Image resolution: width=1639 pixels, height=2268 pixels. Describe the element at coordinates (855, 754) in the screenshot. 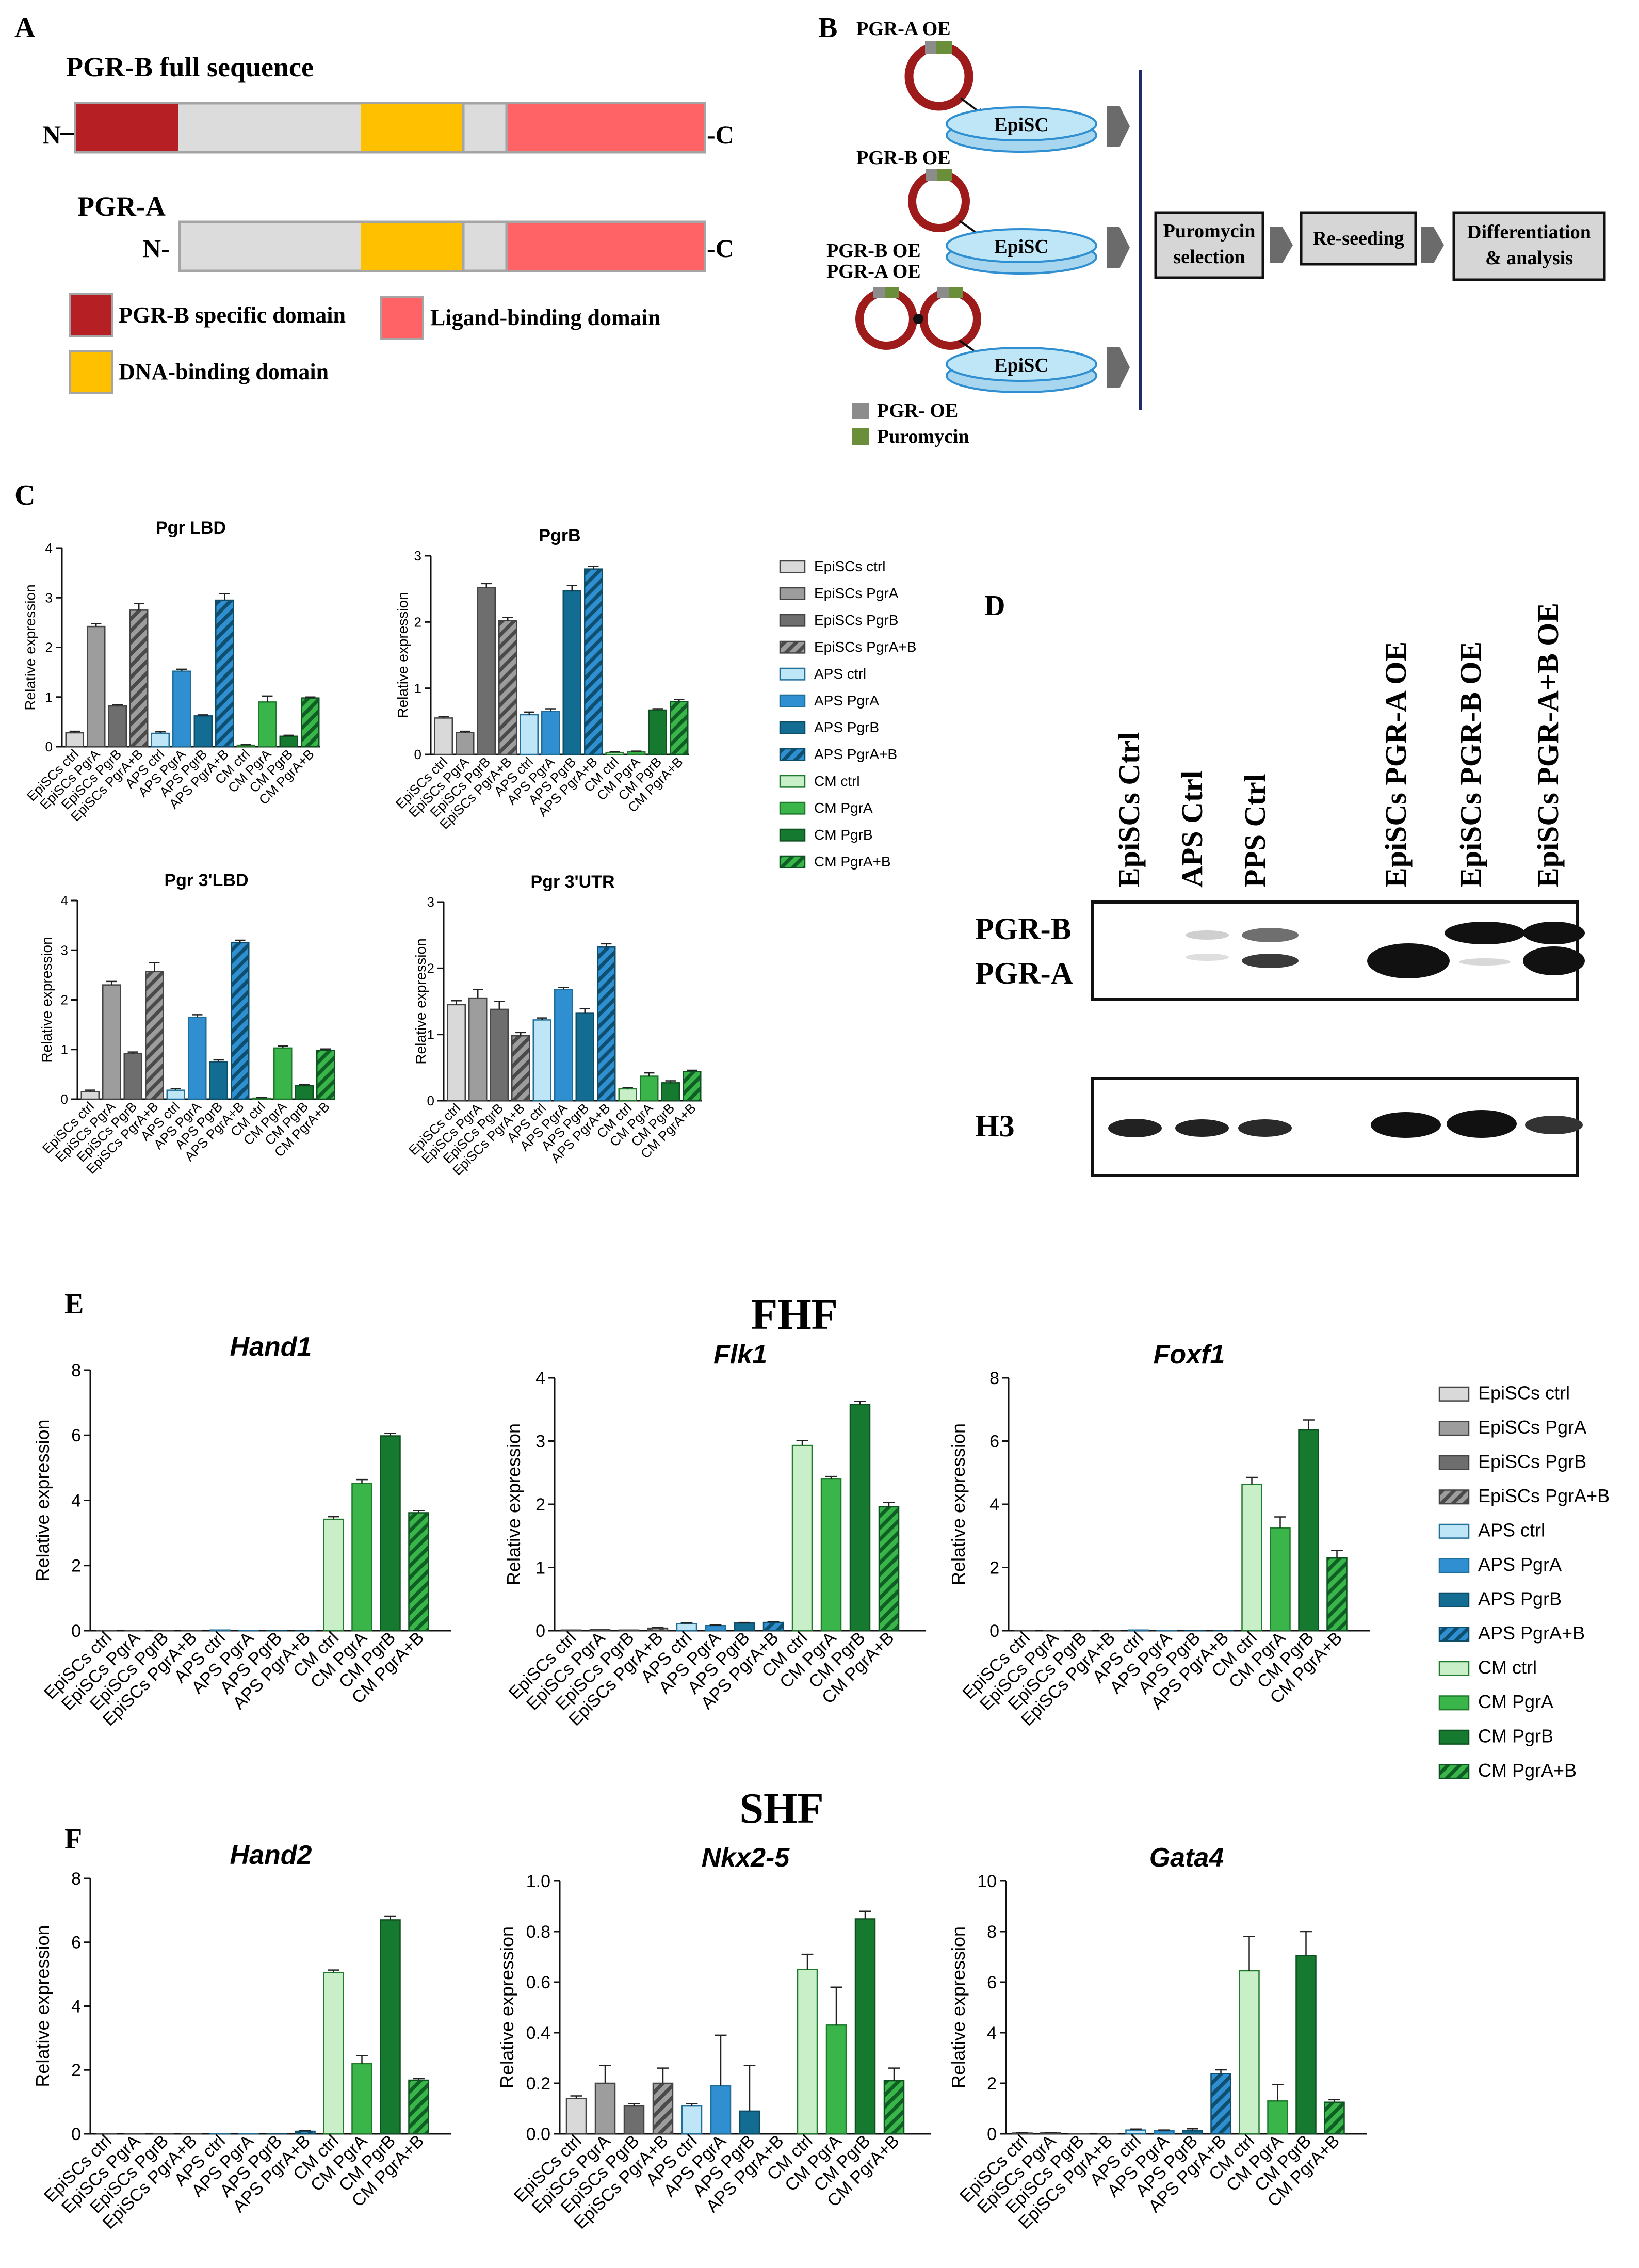

I see `legend-label: APS PgrA+B` at that location.